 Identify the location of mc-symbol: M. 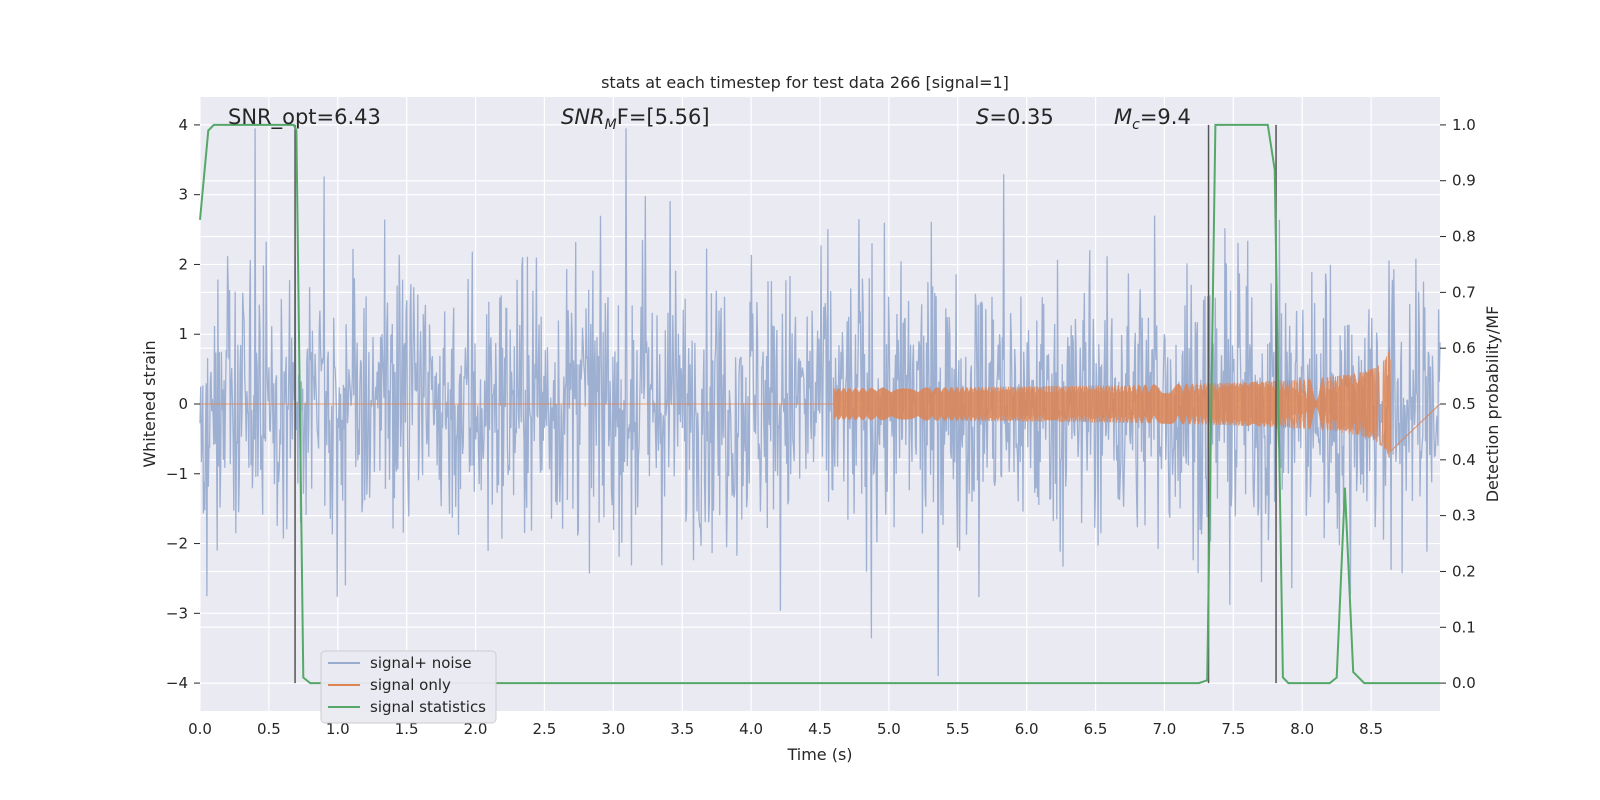
(1123, 117).